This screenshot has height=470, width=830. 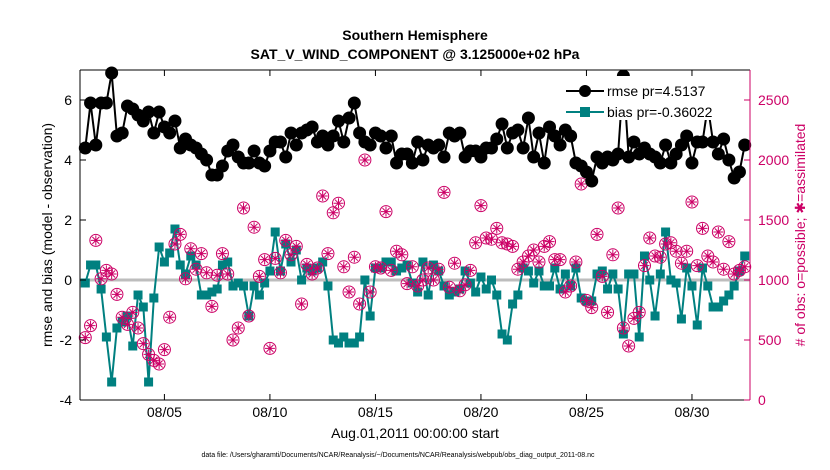 I want to click on x-tick-label: 08/30, so click(x=691, y=412).